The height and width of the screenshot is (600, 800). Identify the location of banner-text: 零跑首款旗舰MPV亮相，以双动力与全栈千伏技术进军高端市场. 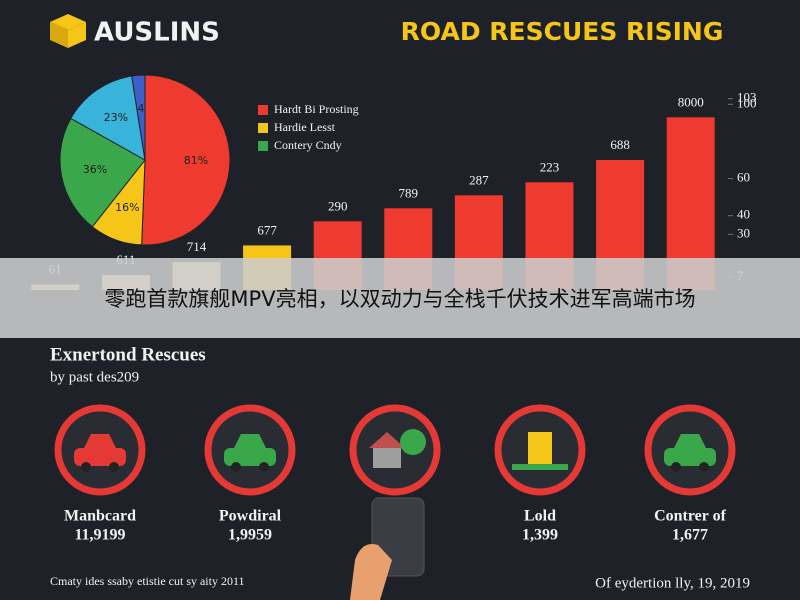
(400, 299).